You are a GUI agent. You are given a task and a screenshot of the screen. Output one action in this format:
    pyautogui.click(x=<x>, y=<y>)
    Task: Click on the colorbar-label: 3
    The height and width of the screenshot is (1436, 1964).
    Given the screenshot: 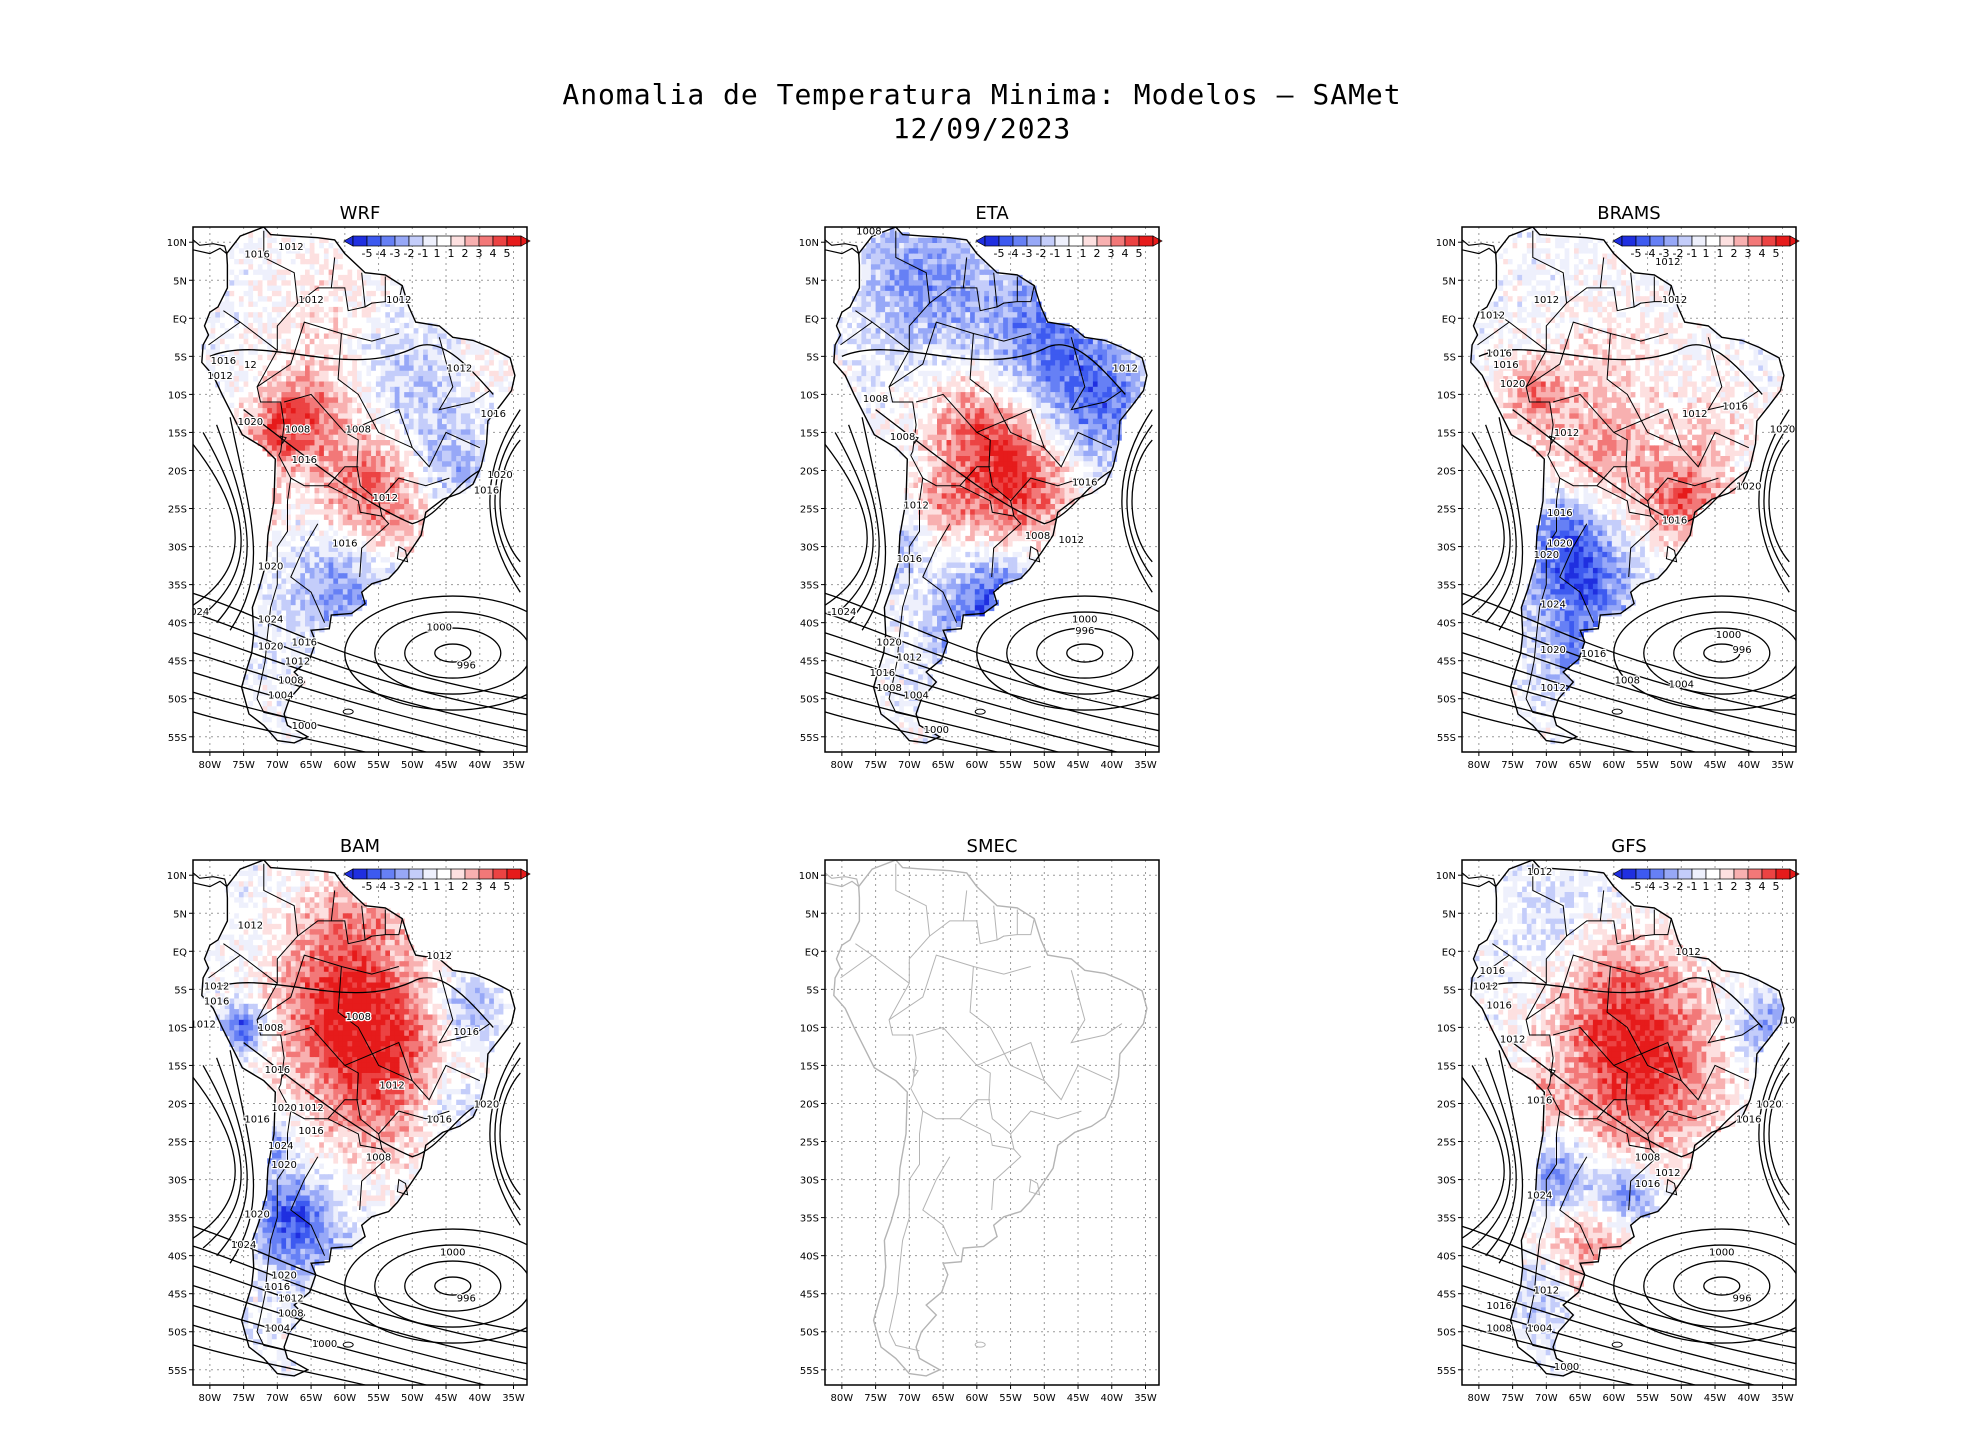 What is the action you would take?
    pyautogui.click(x=1748, y=253)
    